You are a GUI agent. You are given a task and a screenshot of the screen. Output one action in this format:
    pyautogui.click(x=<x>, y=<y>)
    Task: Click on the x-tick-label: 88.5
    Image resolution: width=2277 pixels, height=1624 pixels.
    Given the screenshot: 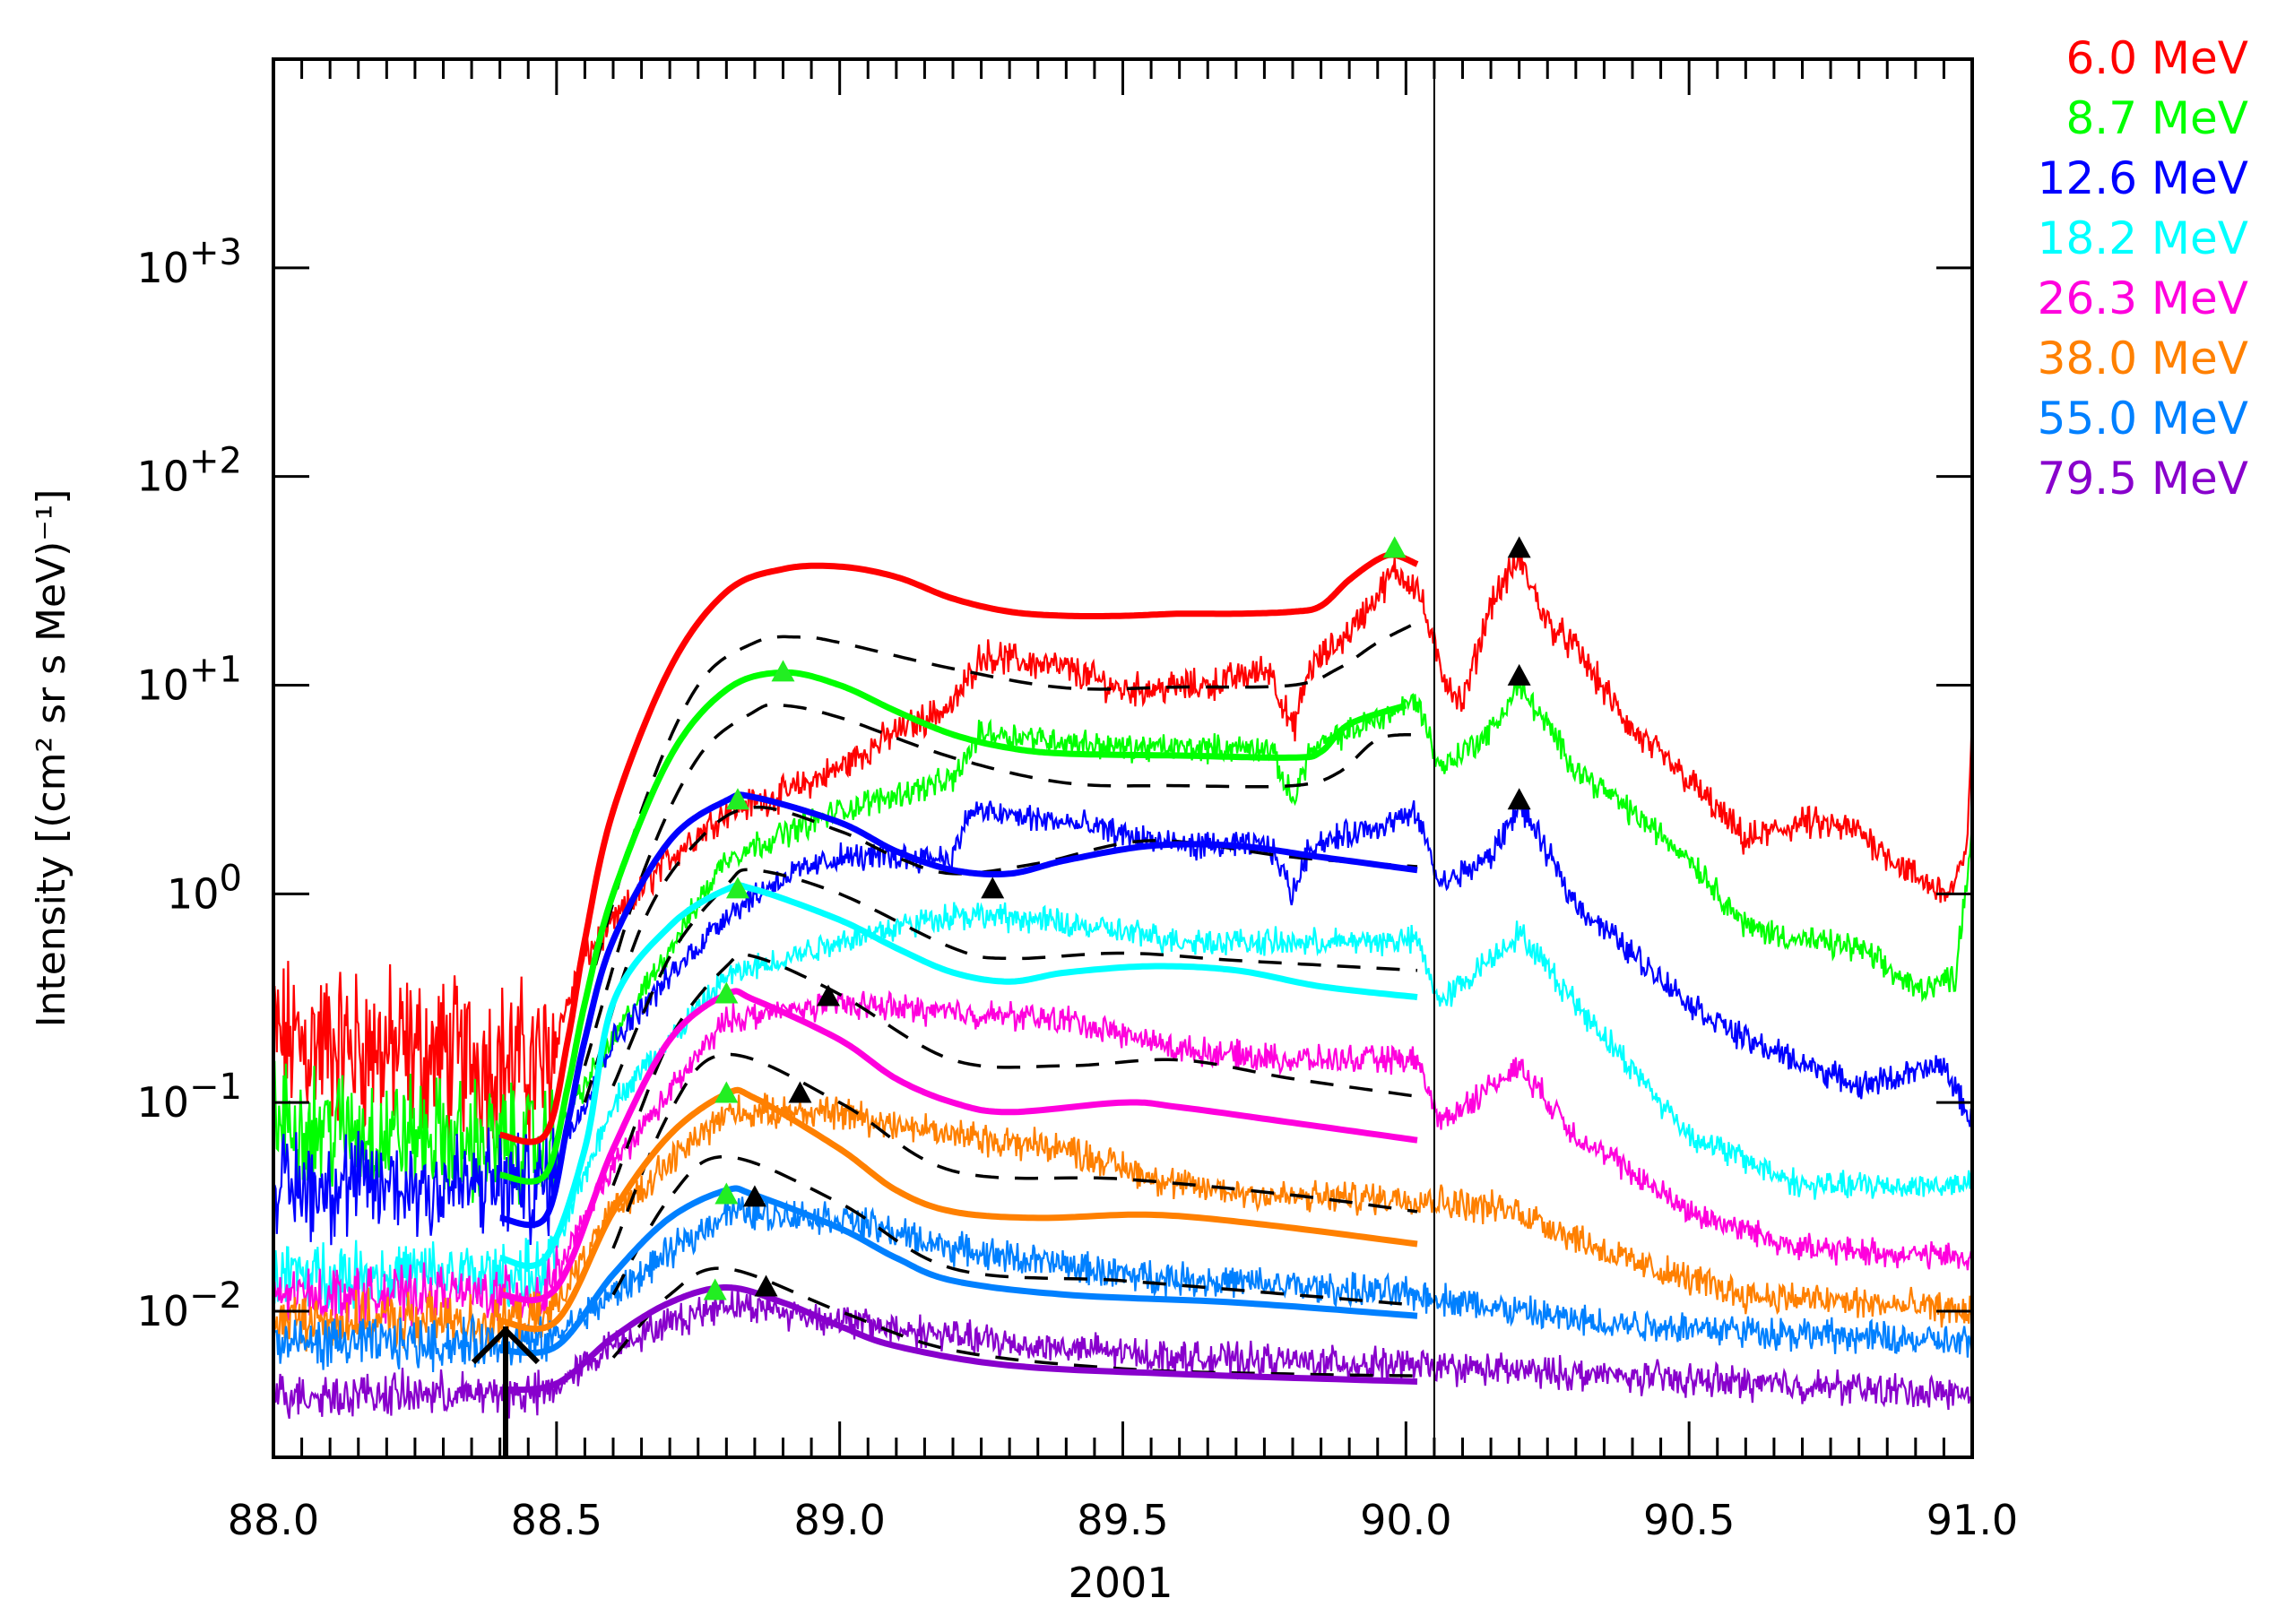 What is the action you would take?
    pyautogui.click(x=556, y=1520)
    